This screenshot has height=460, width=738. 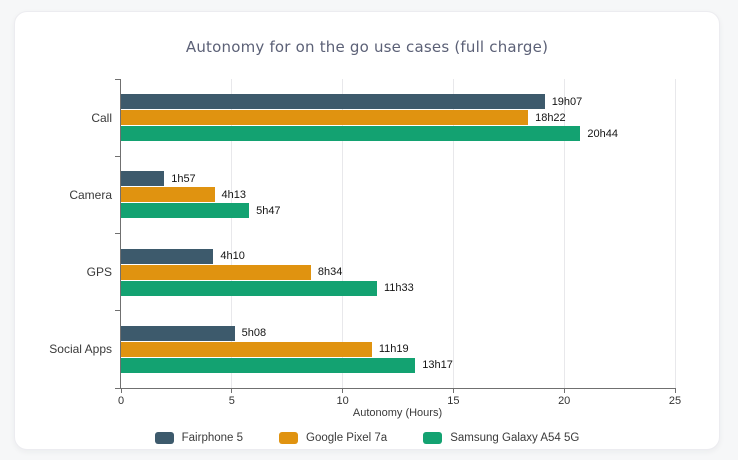 I want to click on bar-row-social-apps-samsung-galaxy-a54-5g: 13h17, so click(x=398, y=365).